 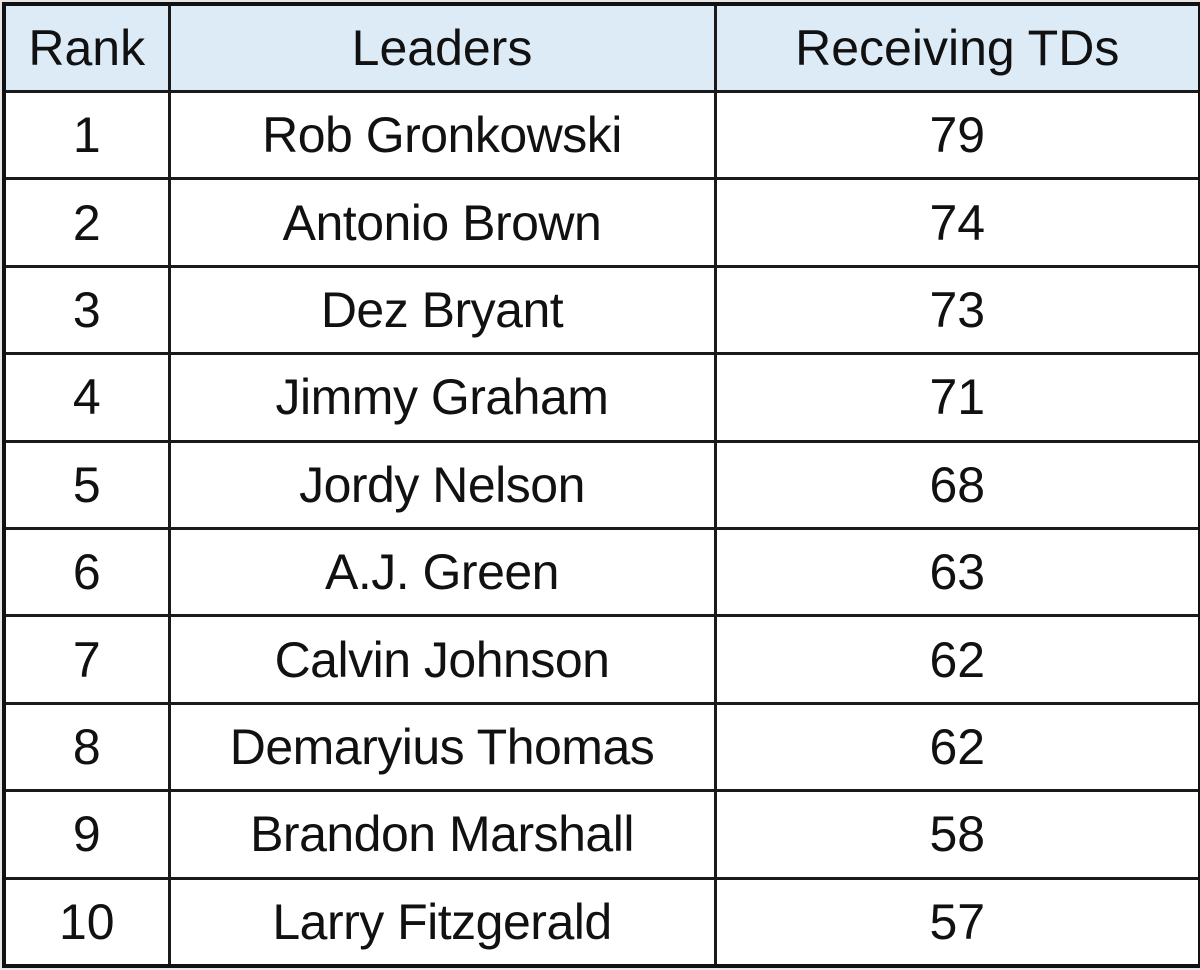 I want to click on receiving-tds-cell: 68, so click(x=956, y=484).